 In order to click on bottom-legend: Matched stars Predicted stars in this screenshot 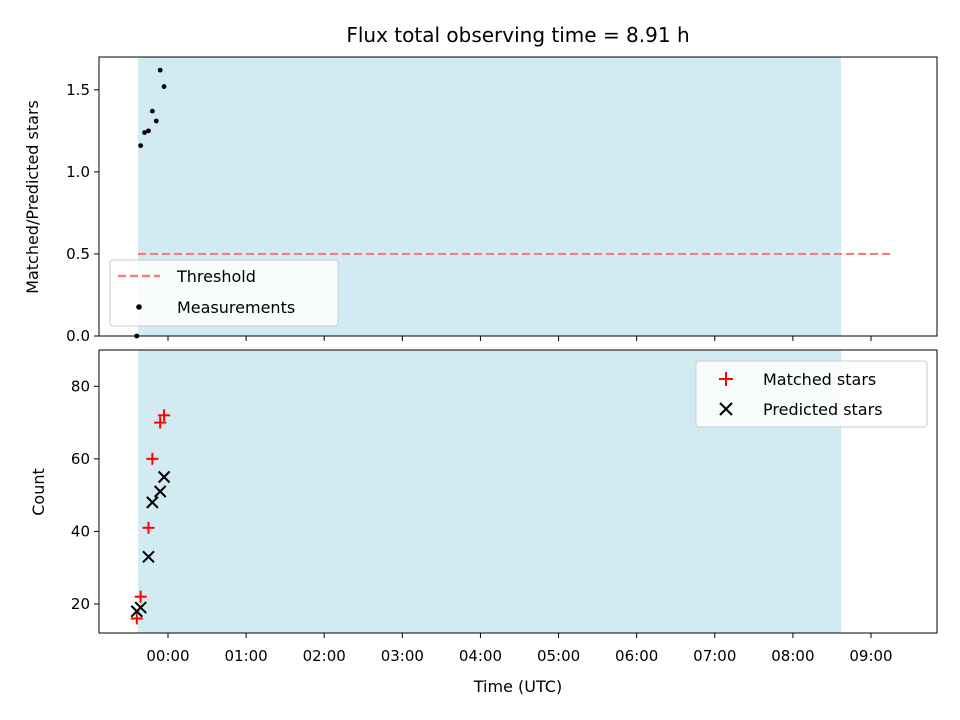, I will do `click(811, 394)`.